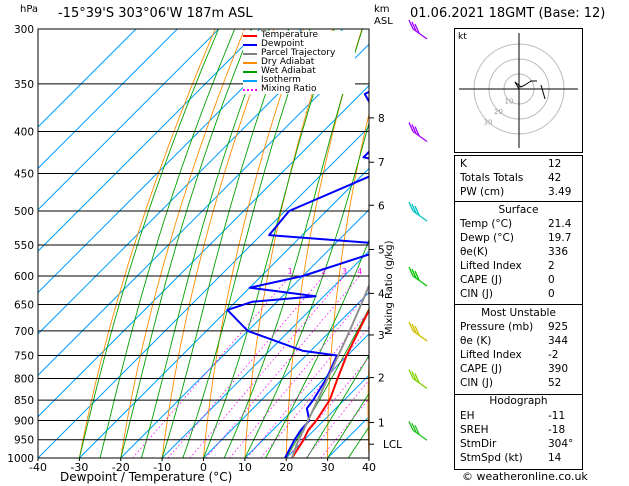 This screenshot has height=486, width=629. I want to click on x-tick-label: -30, so click(79, 467).